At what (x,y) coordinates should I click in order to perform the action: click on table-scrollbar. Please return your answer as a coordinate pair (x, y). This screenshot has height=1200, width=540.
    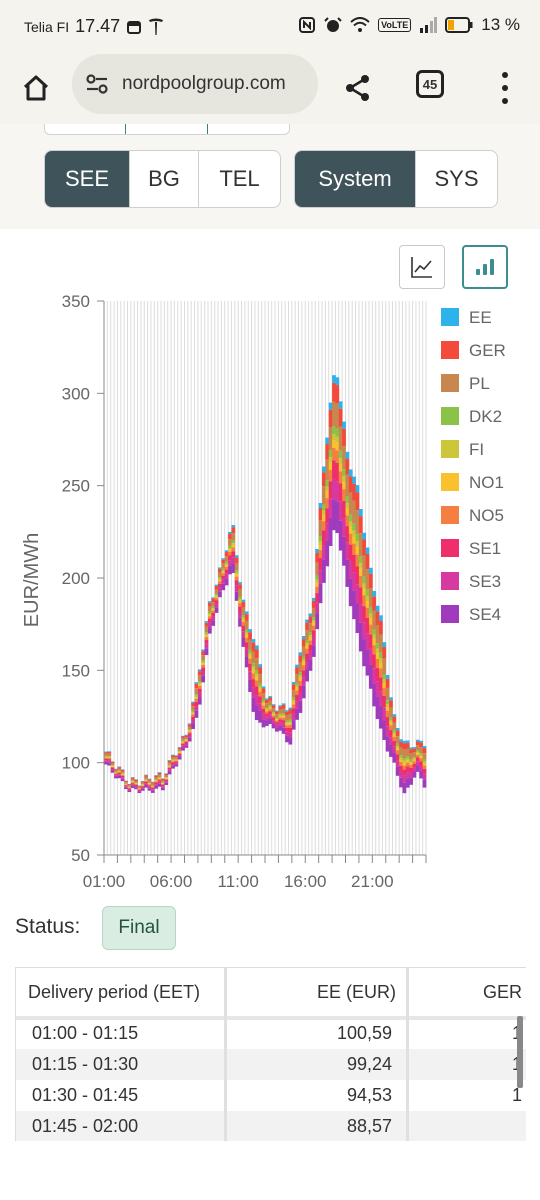
    Looking at the image, I should click on (520, 1052).